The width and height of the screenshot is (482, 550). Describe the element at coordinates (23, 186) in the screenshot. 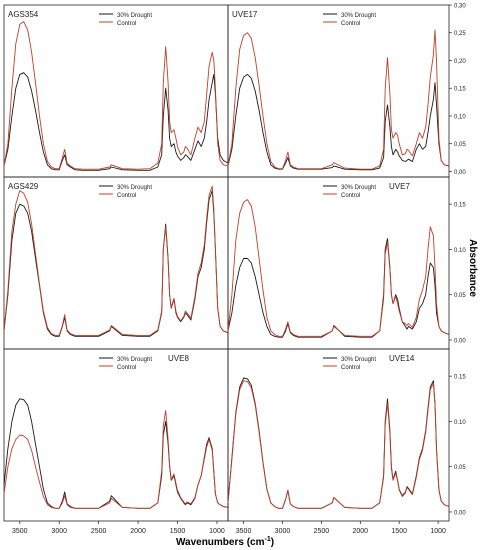

I see `panel-title: AGS429` at that location.